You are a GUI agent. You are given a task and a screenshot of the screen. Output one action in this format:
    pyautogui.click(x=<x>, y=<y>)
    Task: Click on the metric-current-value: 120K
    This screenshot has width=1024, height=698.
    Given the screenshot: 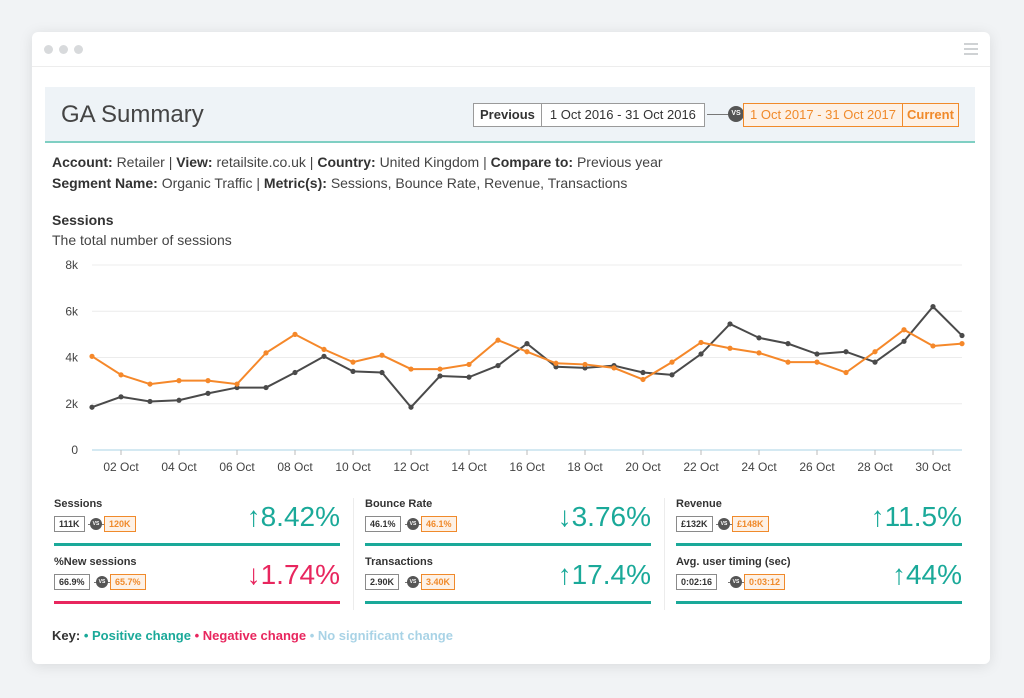 What is the action you would take?
    pyautogui.click(x=120, y=524)
    